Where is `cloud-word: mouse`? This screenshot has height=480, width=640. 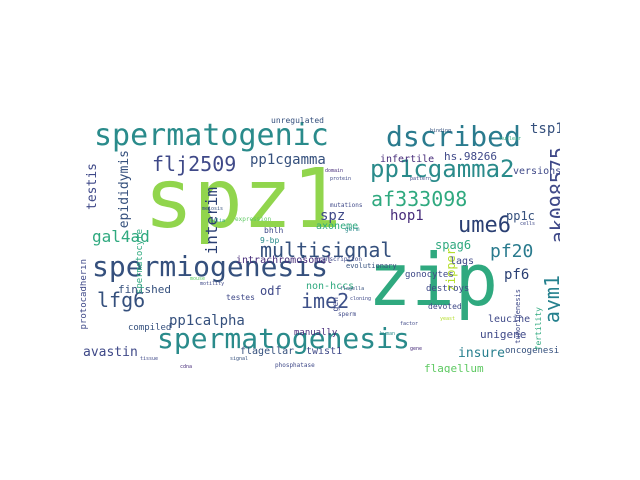
cloud-word: mouse is located at coordinates (198, 279).